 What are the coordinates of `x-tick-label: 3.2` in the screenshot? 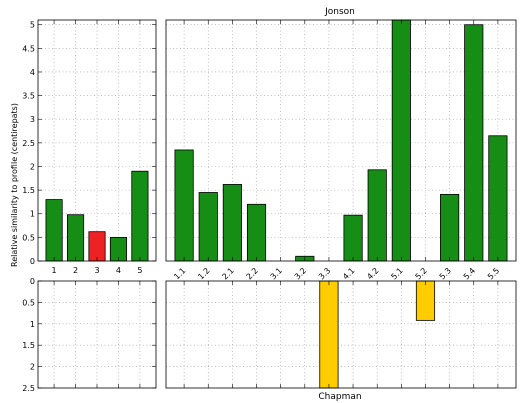 It's located at (300, 273).